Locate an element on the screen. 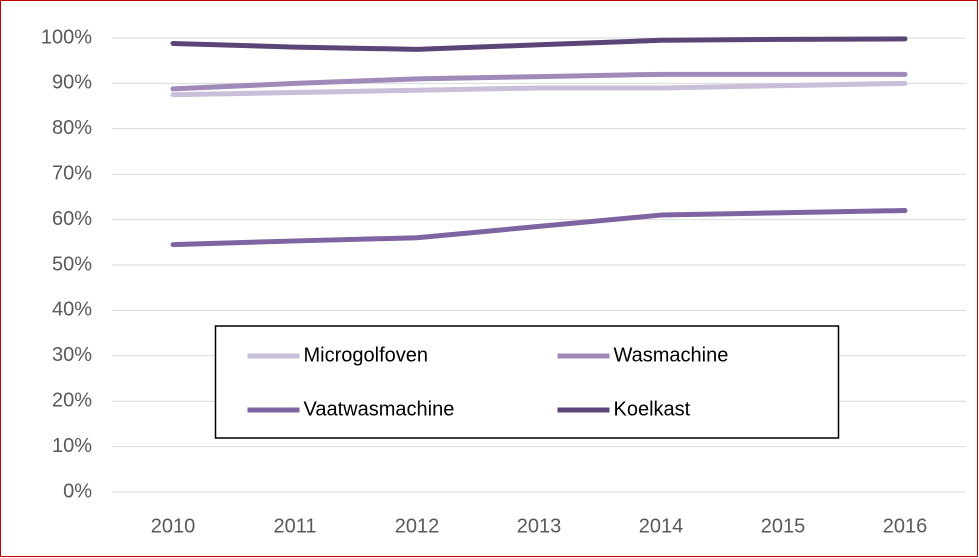  x-tick-label: 2014 is located at coordinates (661, 526).